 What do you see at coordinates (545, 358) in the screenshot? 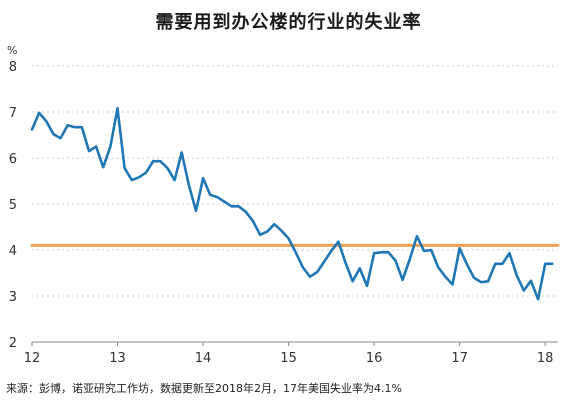
I see `x-tick-label: 18` at bounding box center [545, 358].